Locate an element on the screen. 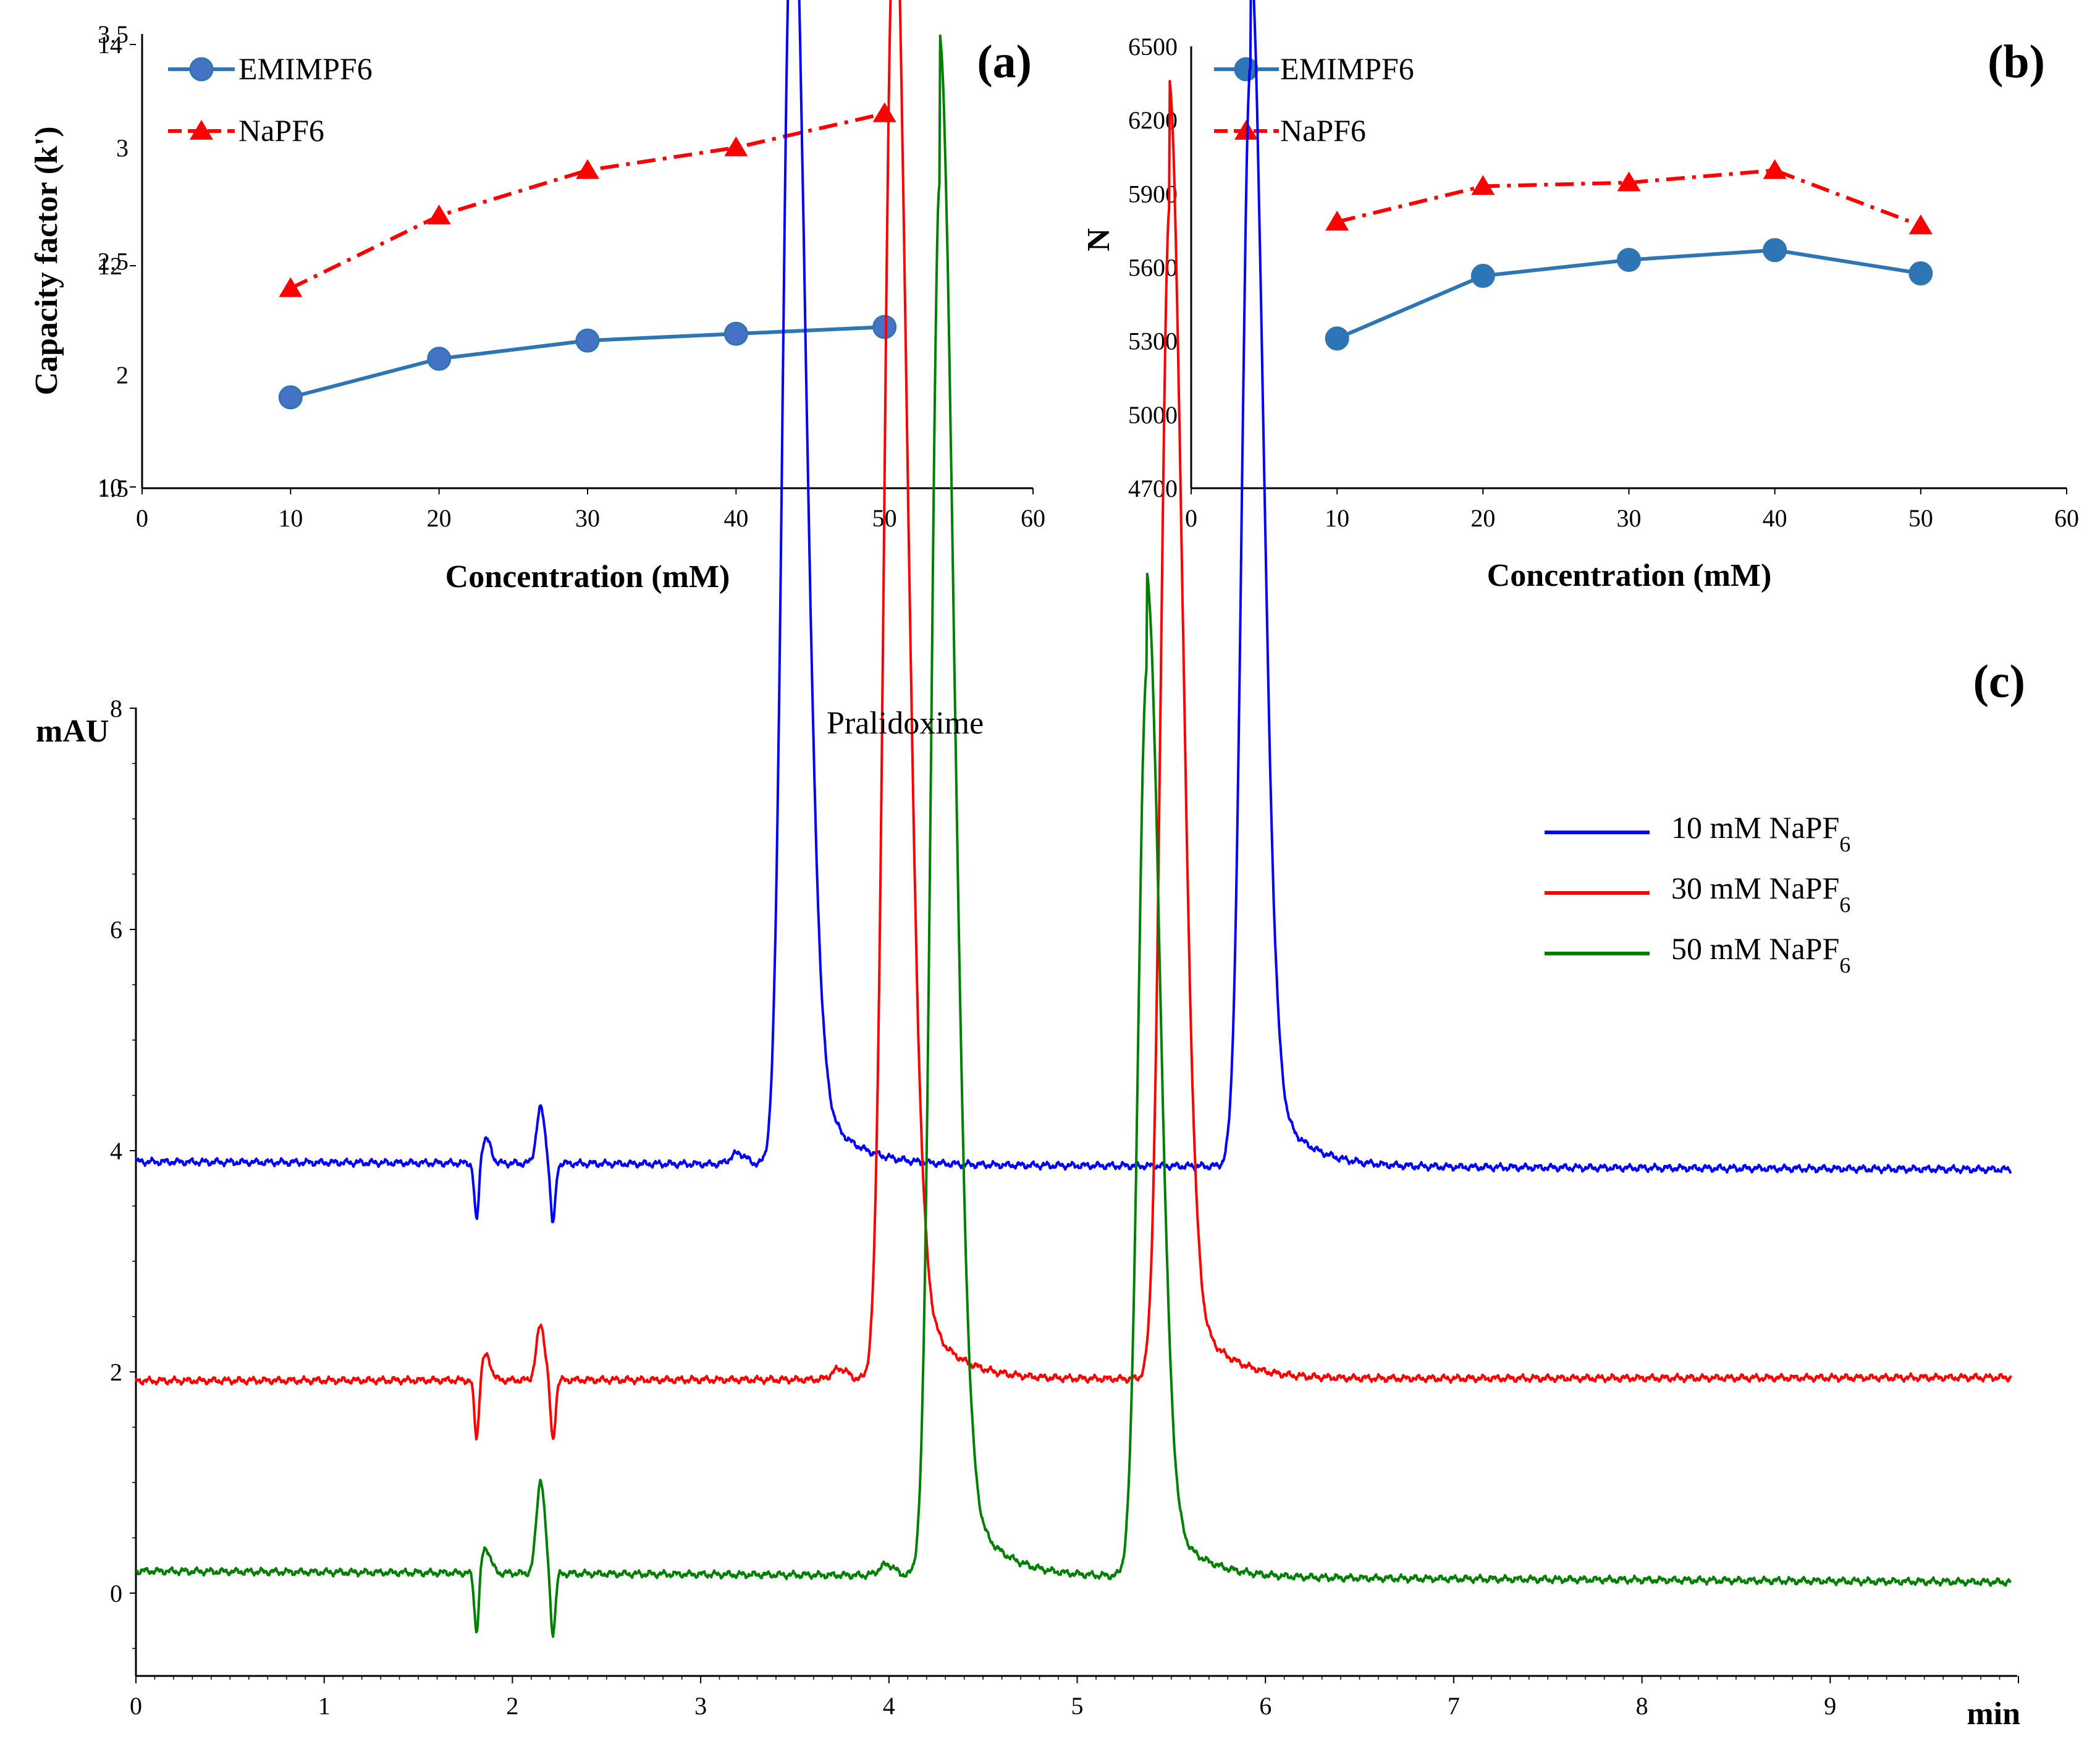  panel-b-x-tick-label: 30 is located at coordinates (1629, 518).